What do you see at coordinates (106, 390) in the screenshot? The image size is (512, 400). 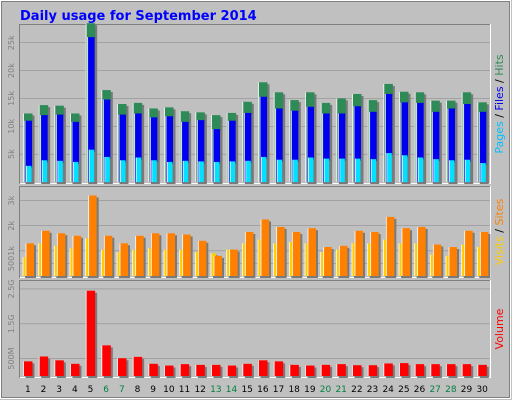 I see `day-label-6: 6` at bounding box center [106, 390].